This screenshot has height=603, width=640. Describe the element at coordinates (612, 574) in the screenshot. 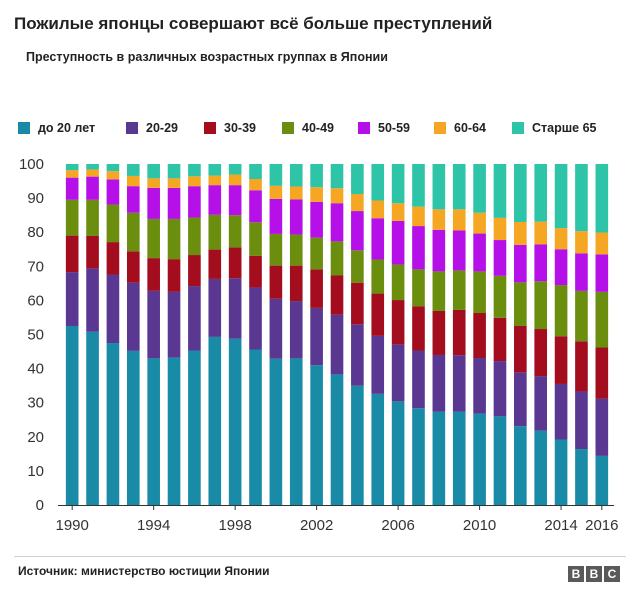

I see `bbc-logo-letter: C` at that location.